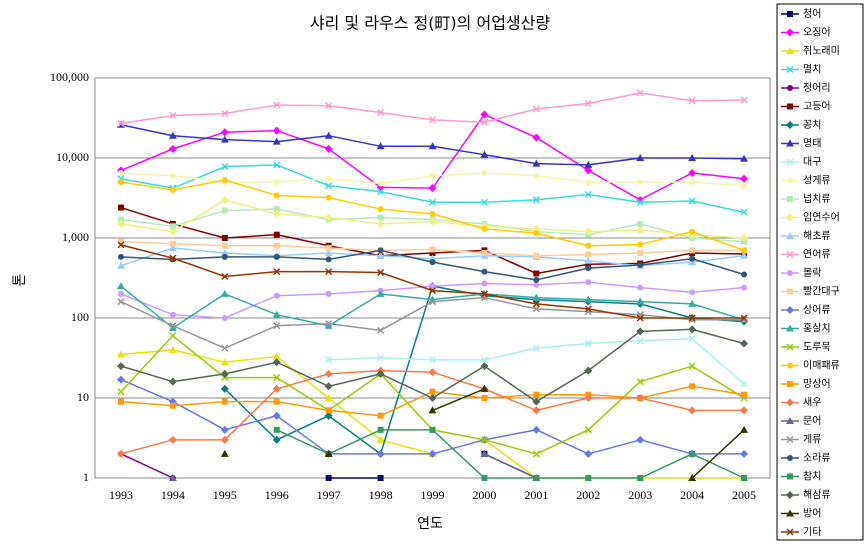 The height and width of the screenshot is (546, 865). What do you see at coordinates (817, 181) in the screenshot?
I see `legend-label: 성게류` at bounding box center [817, 181].